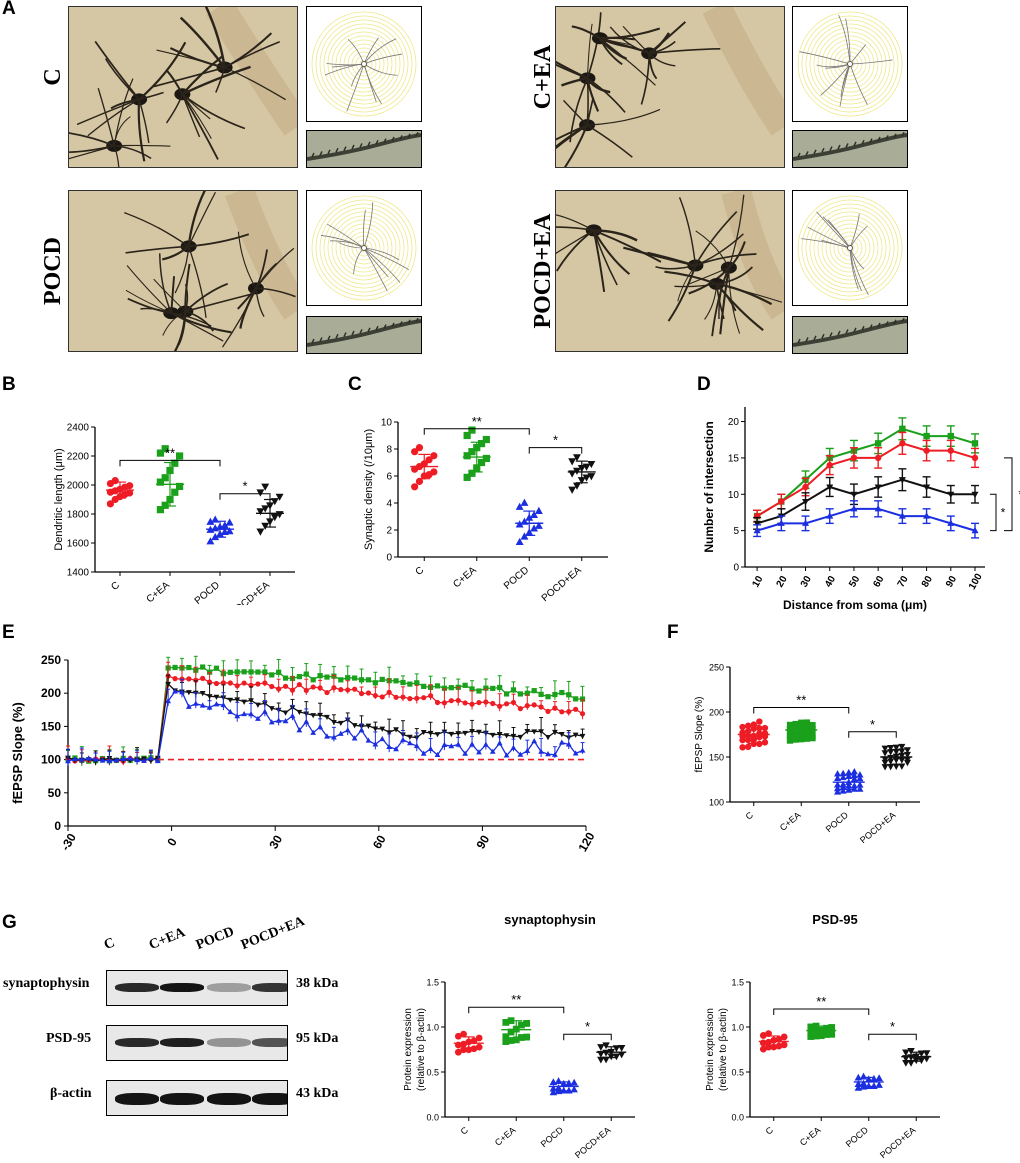 This screenshot has width=1020, height=1163. I want to click on significance-label: **, so click(1019, 494).